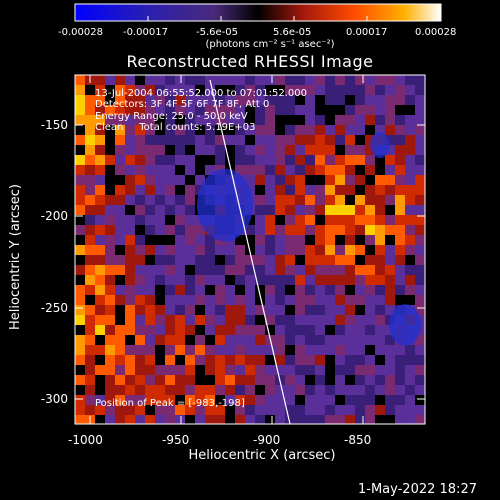  What do you see at coordinates (358, 440) in the screenshot?
I see `x-tick-label: -850` at bounding box center [358, 440].